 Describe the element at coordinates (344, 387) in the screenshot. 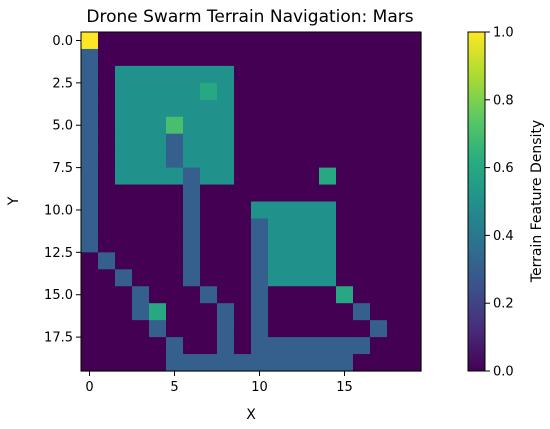

I see `x-tick-label: 15` at that location.